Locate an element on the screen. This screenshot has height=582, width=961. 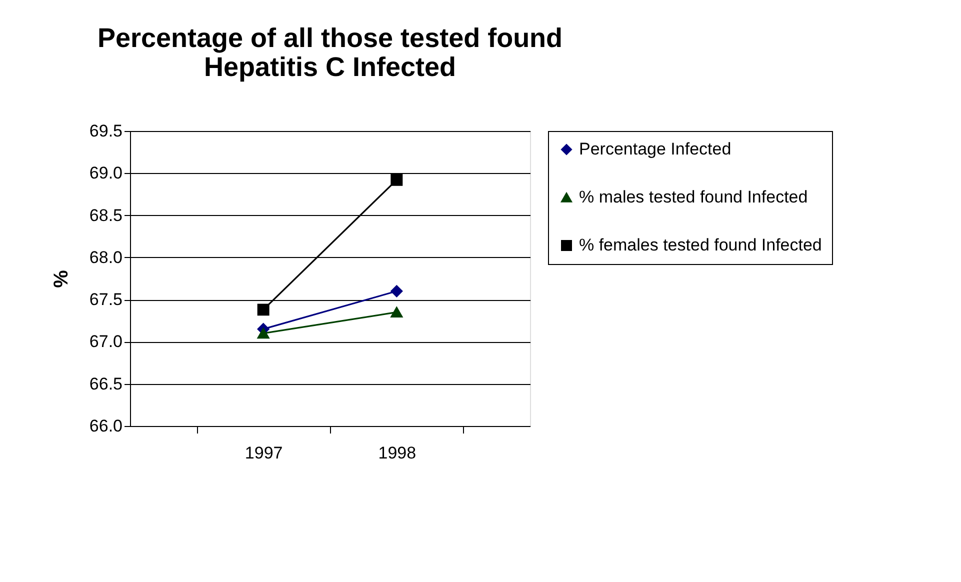
text: Hepatitis C Infected is located at coordinates (330, 67).